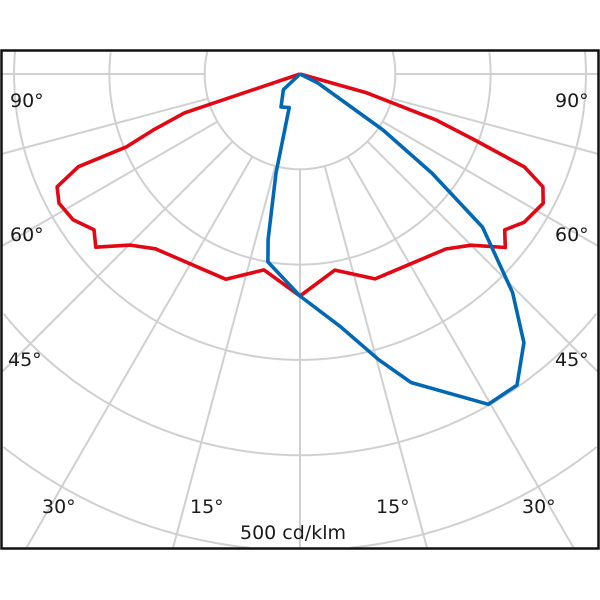 Image resolution: width=600 pixels, height=600 pixels. Describe the element at coordinates (572, 360) in the screenshot. I see `angle-label-right-45: 45°` at that location.